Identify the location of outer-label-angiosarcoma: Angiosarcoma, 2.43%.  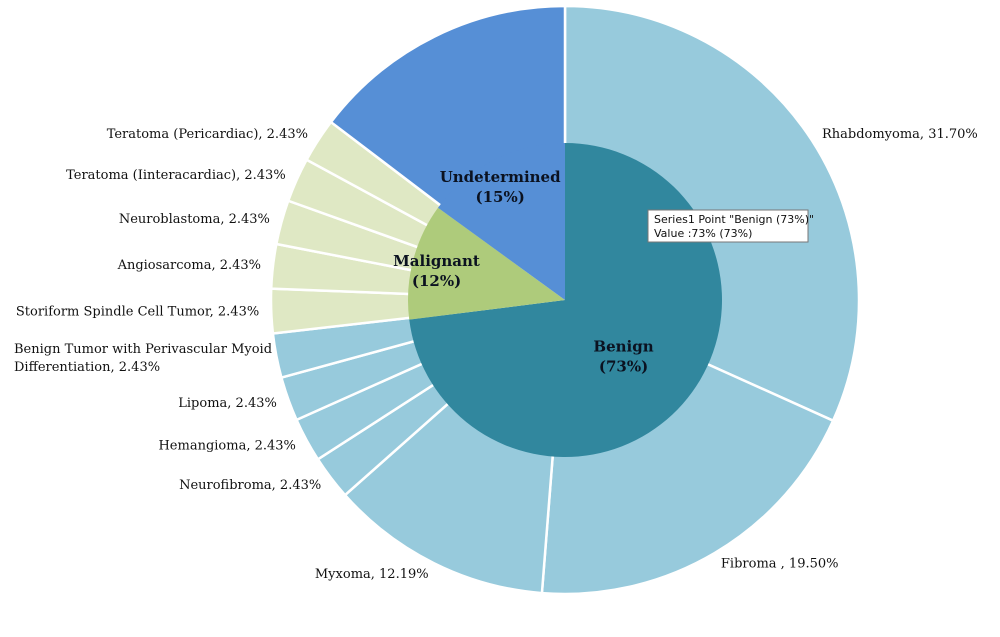
(189, 265).